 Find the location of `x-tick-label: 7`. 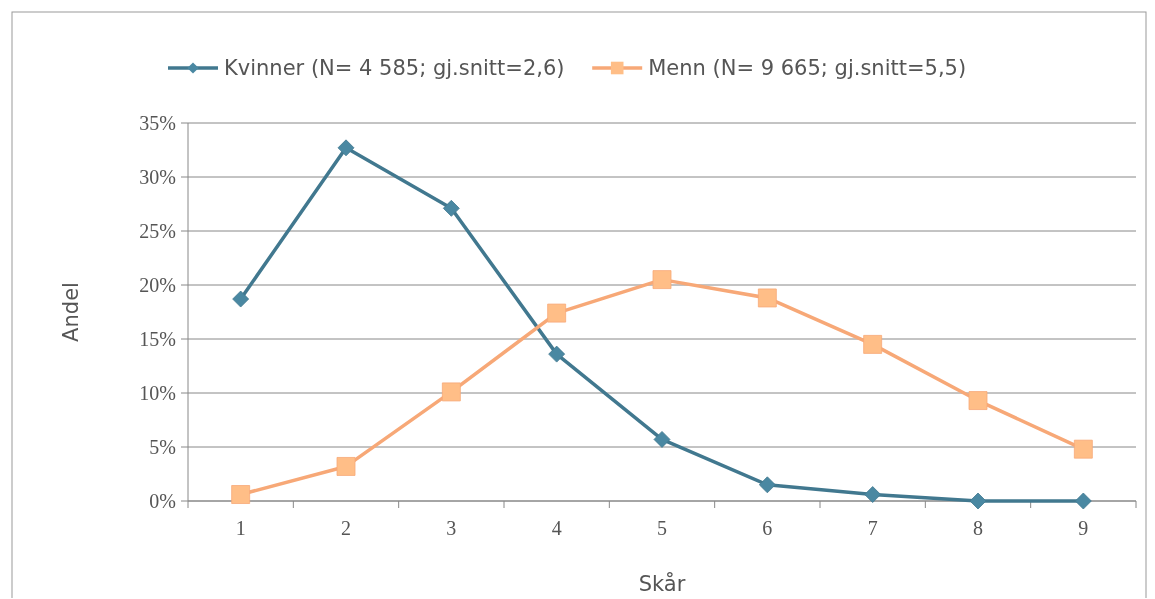

x-tick-label: 7 is located at coordinates (872, 528).